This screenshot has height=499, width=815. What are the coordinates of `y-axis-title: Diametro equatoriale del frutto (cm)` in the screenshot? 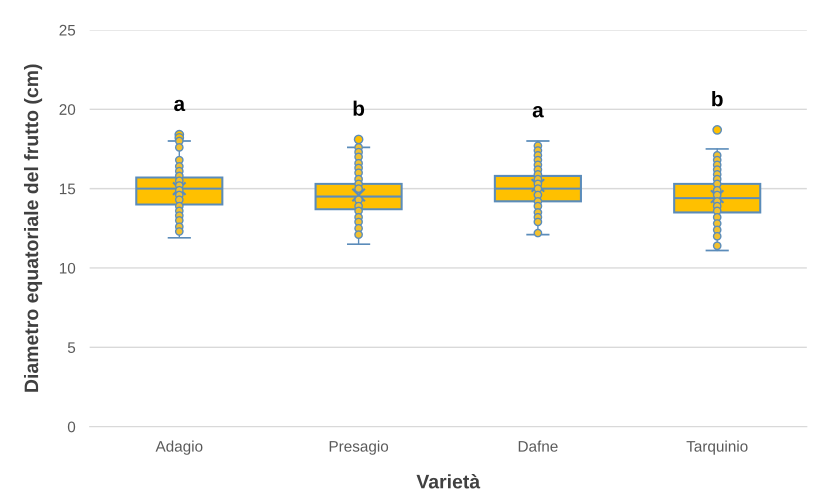 It's located at (33, 228).